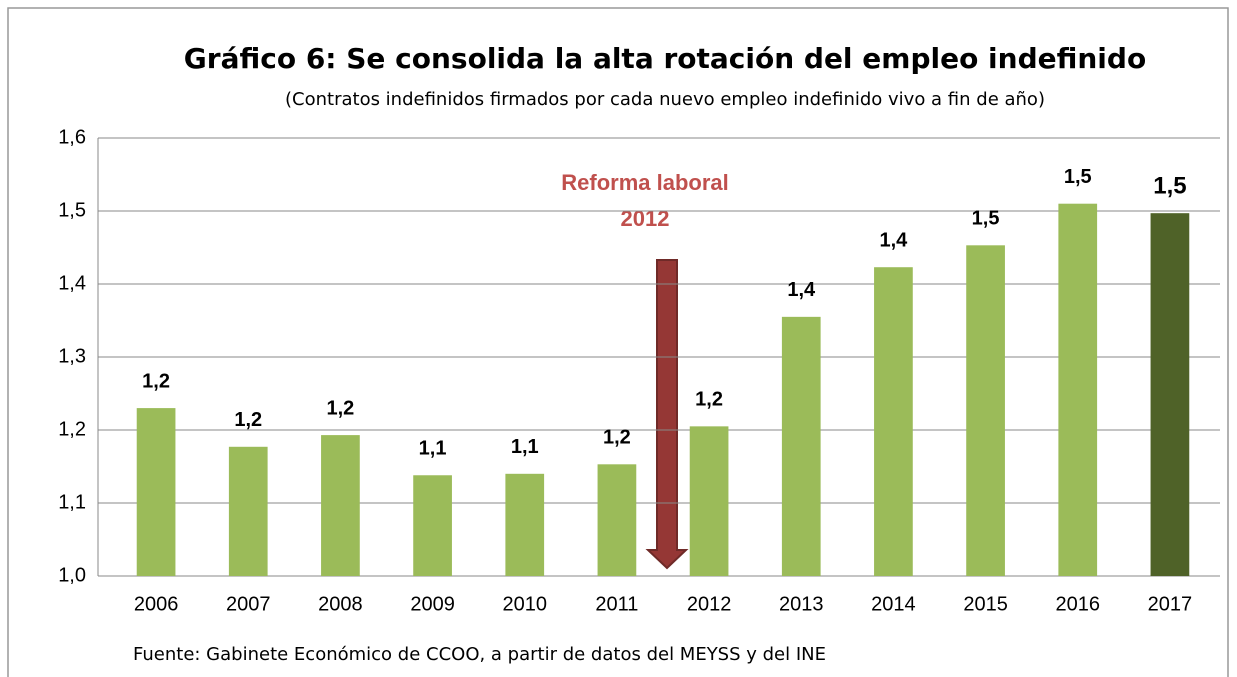 The image size is (1237, 677). I want to click on x-tick-label: 2013, so click(801, 604).